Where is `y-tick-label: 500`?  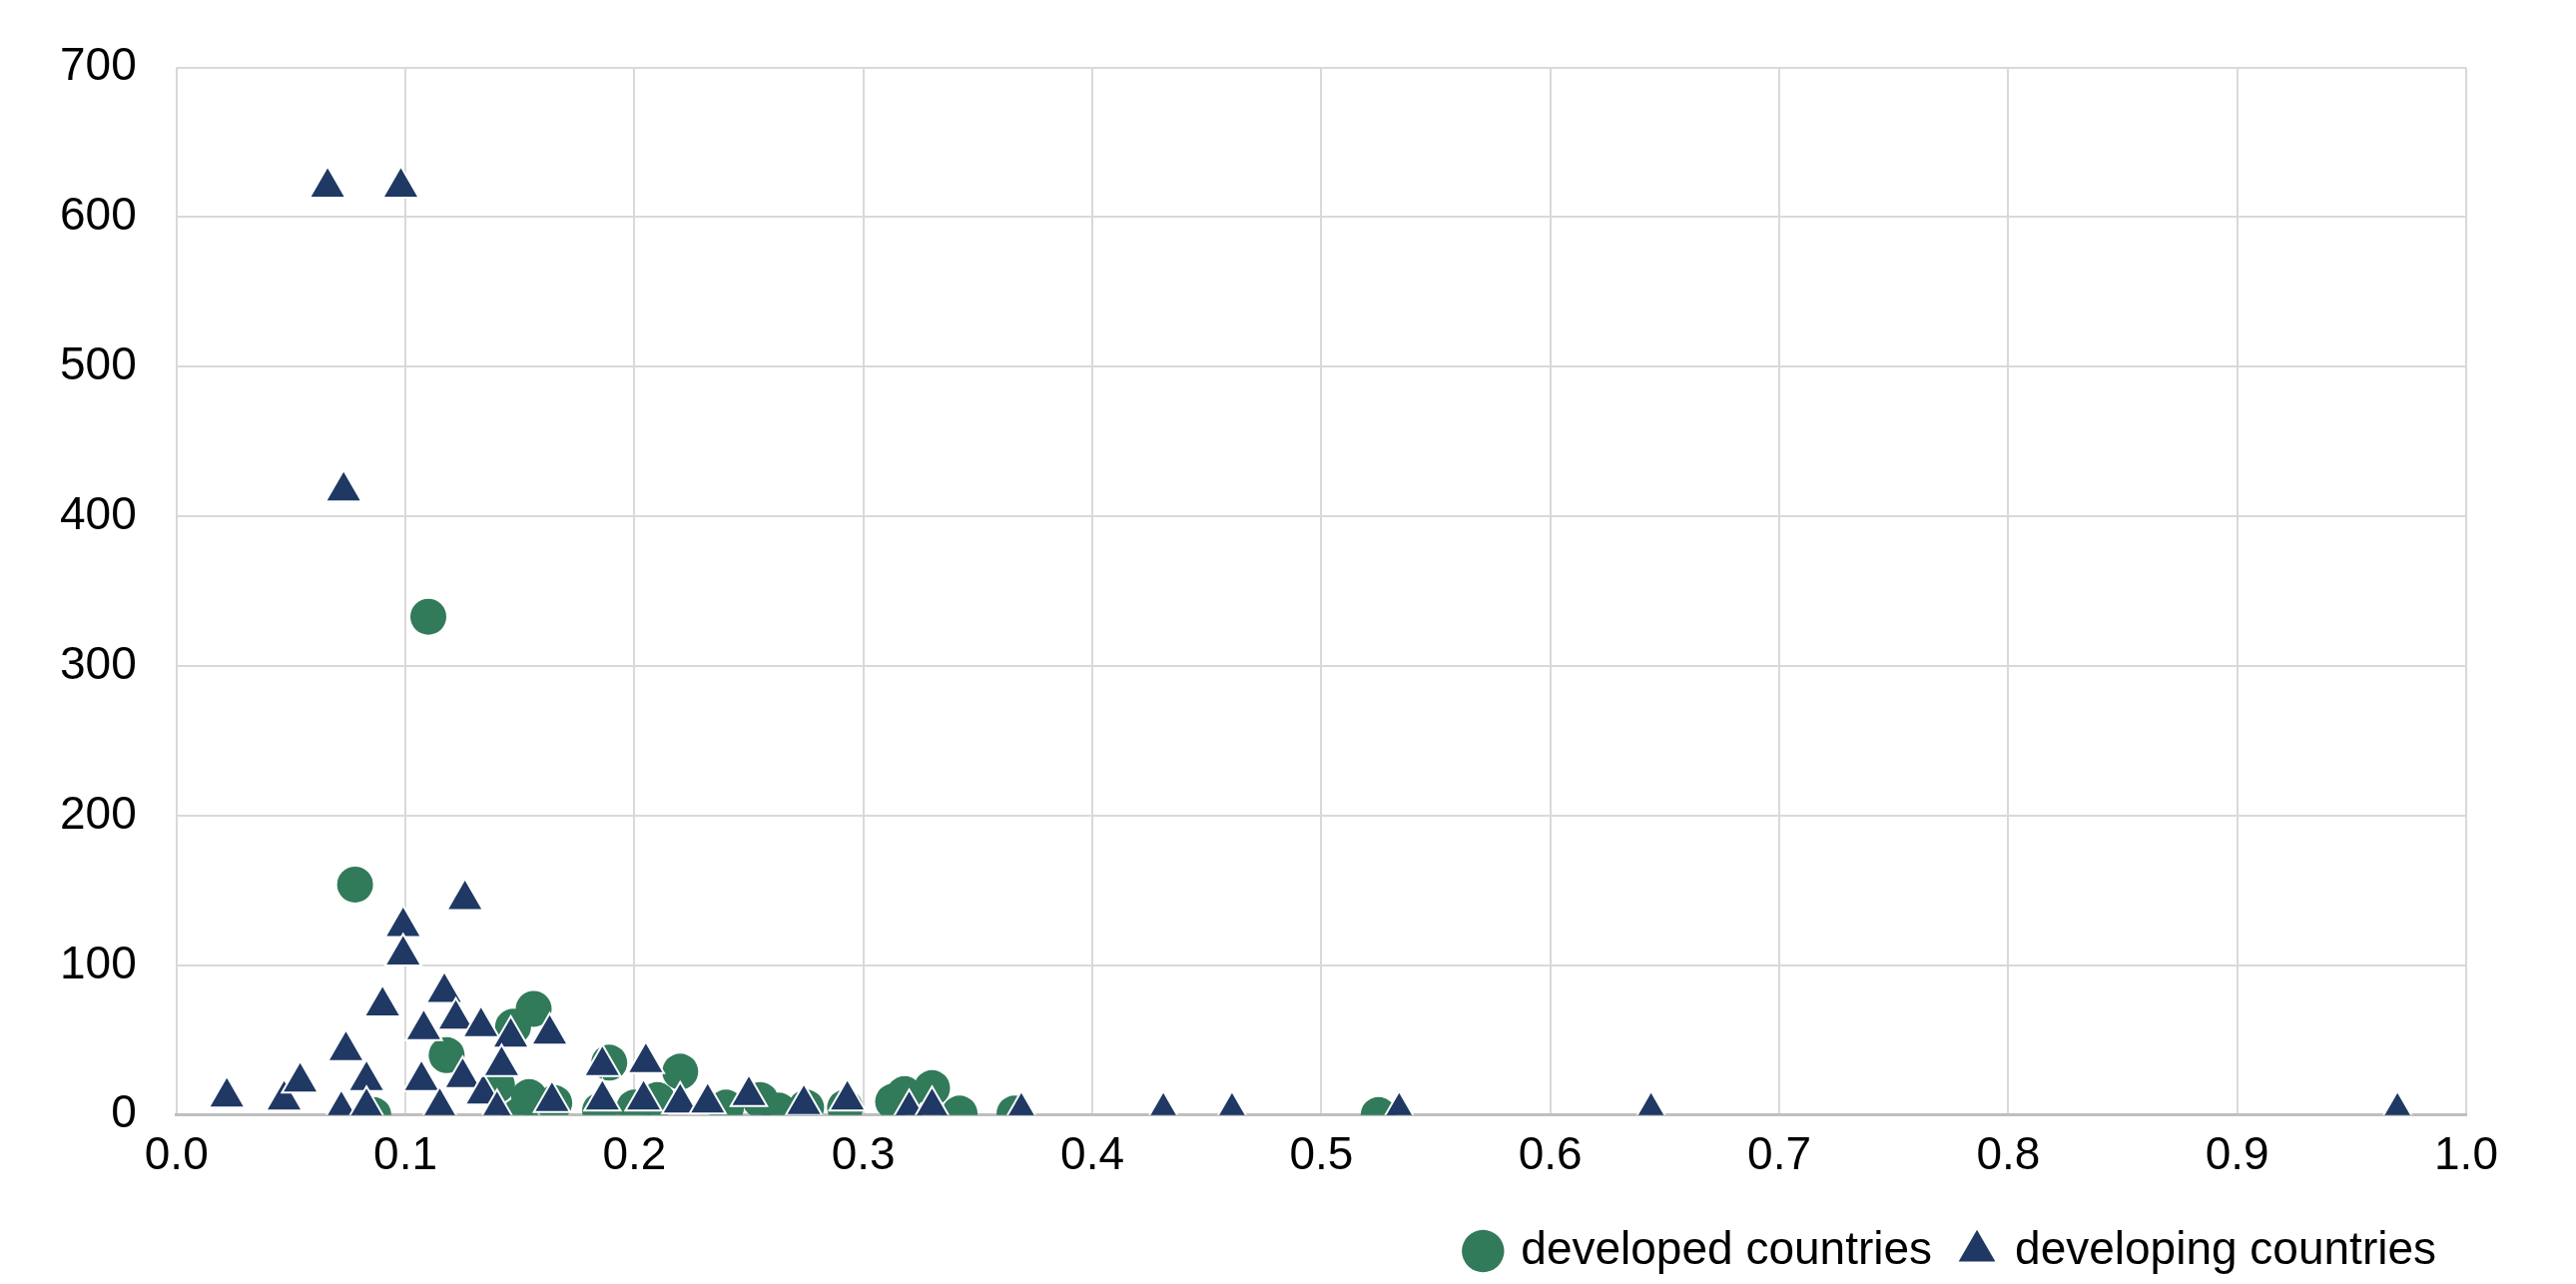
y-tick-label: 500 is located at coordinates (98, 363).